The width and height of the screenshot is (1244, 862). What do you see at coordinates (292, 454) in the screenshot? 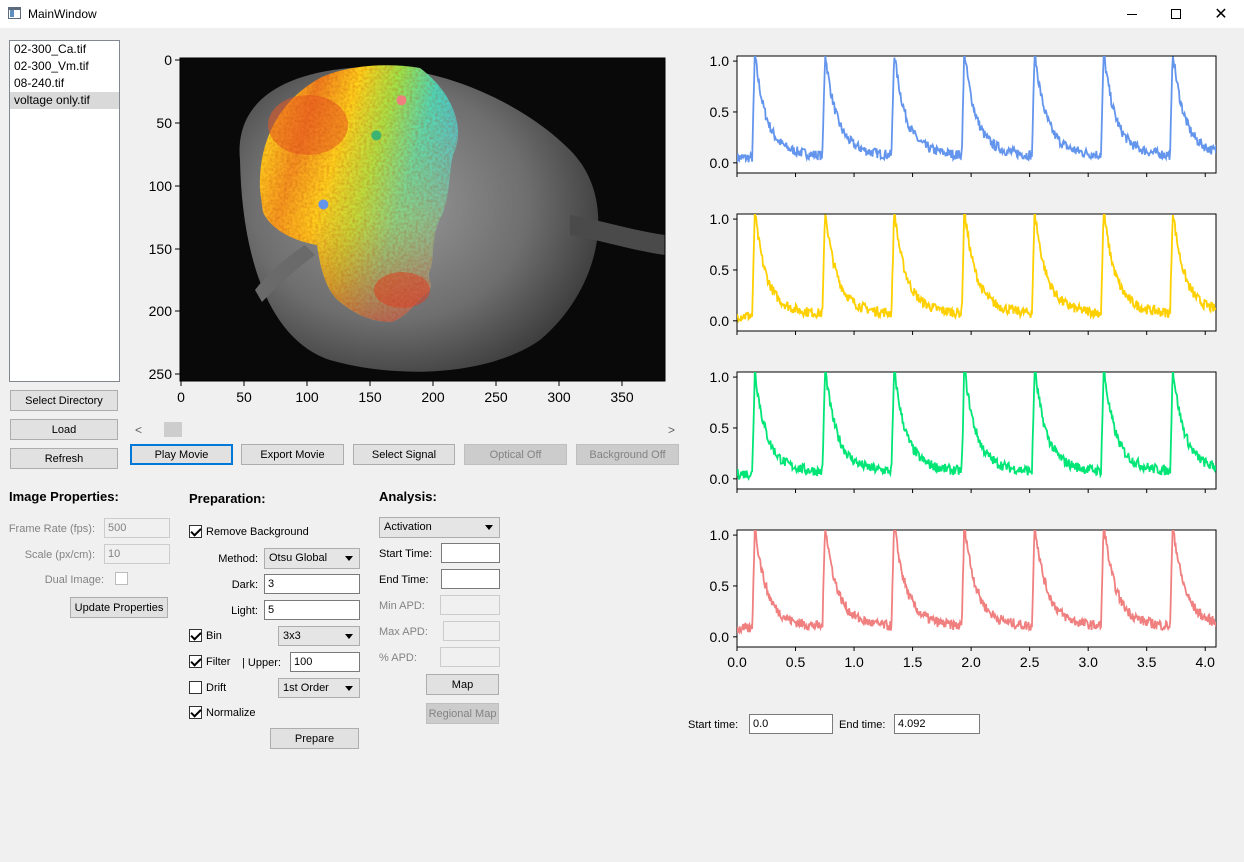
I see `export-movie-button: Export Movie` at bounding box center [292, 454].